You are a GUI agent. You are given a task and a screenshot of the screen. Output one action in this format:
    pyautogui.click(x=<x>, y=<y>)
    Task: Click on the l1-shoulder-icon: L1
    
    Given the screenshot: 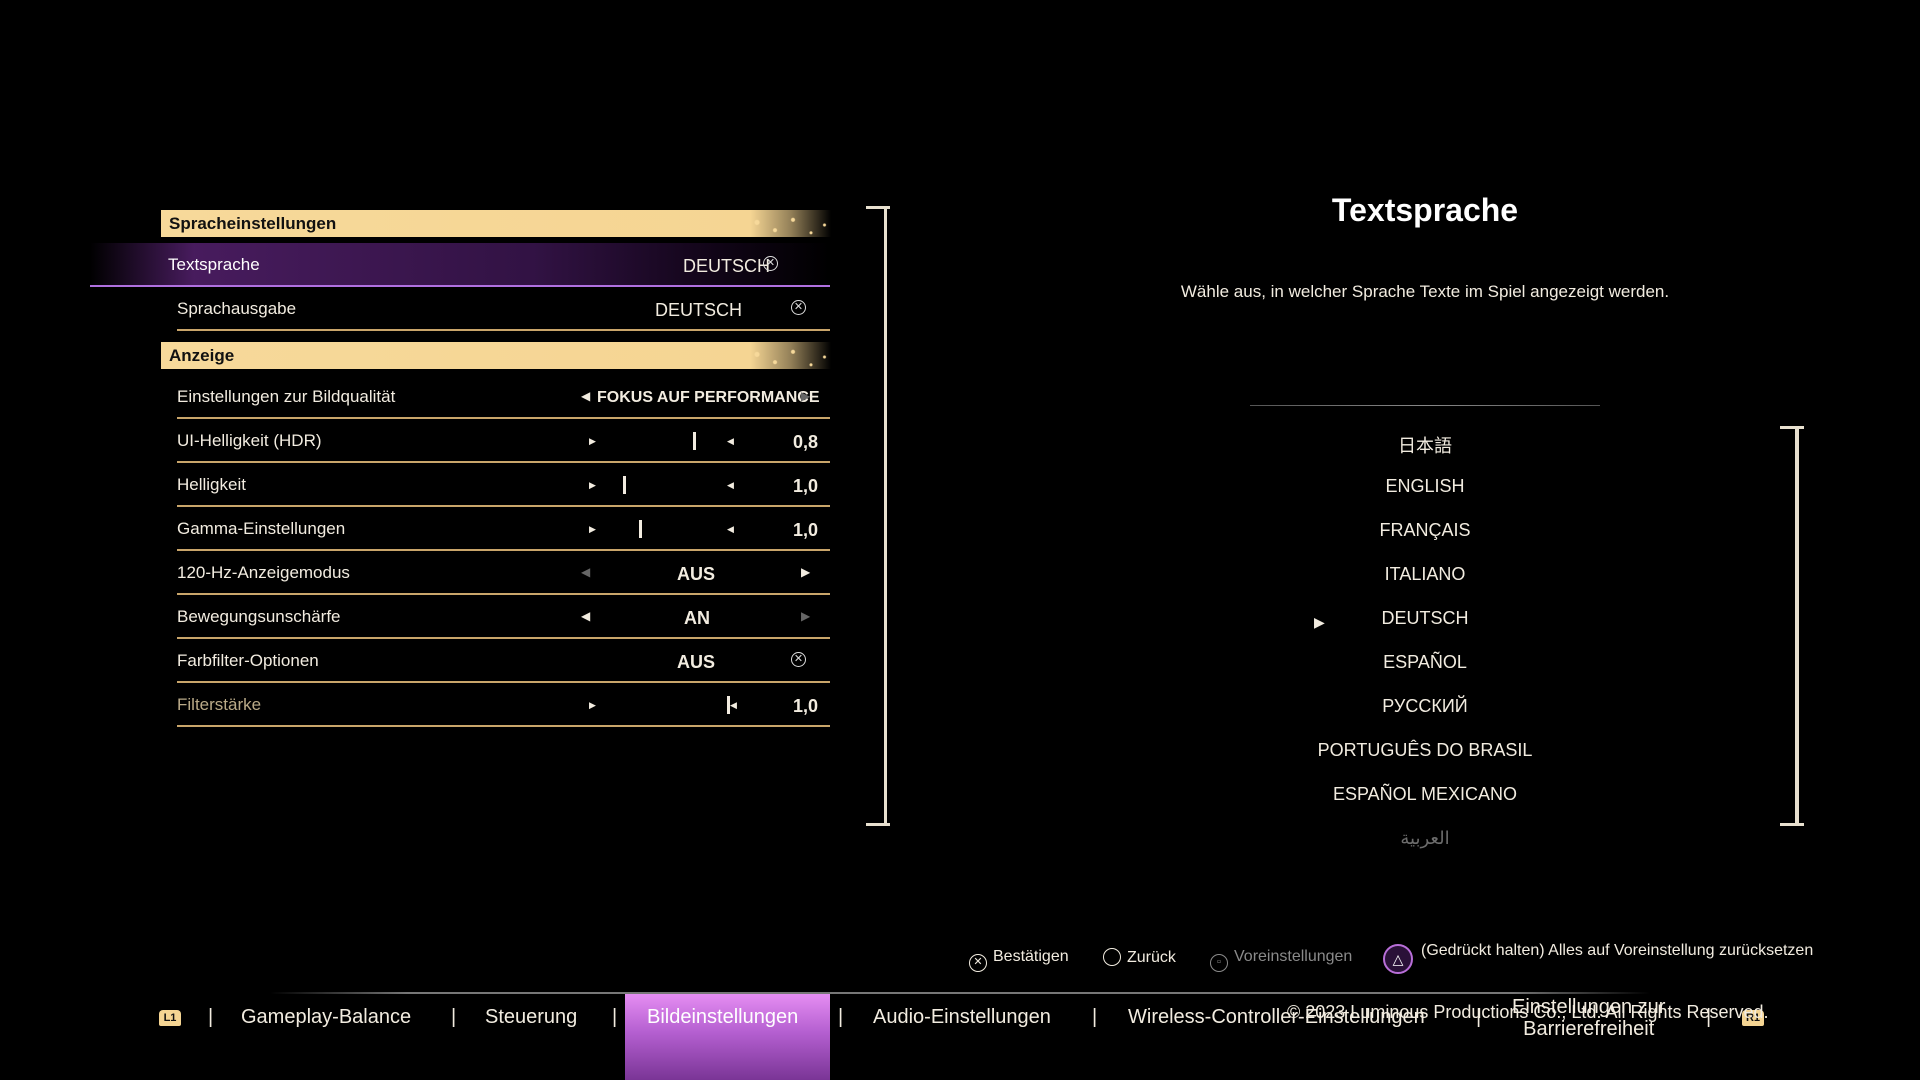 What is the action you would take?
    pyautogui.click(x=170, y=1018)
    